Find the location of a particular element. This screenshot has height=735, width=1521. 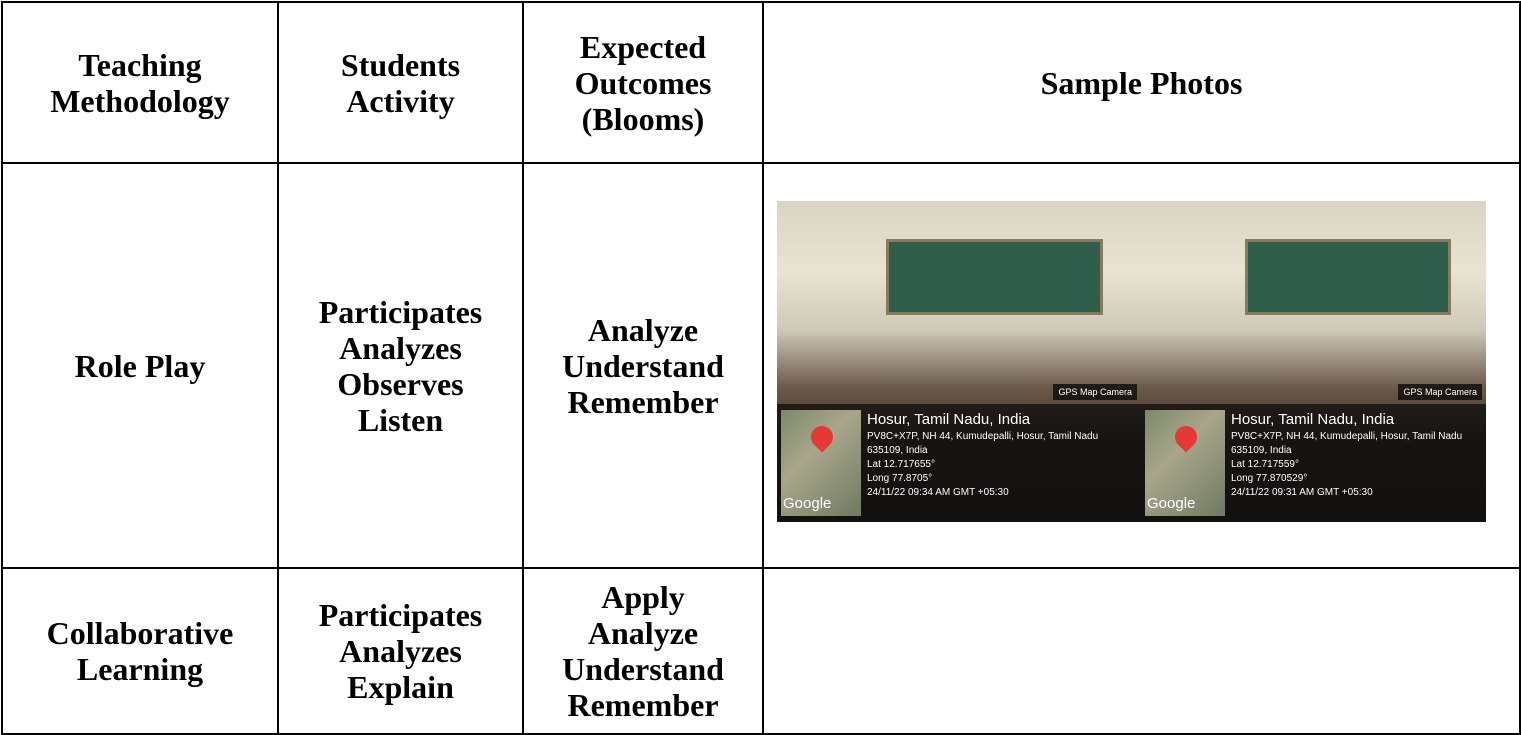

geo-long: Long 77.870529° is located at coordinates (1269, 478).